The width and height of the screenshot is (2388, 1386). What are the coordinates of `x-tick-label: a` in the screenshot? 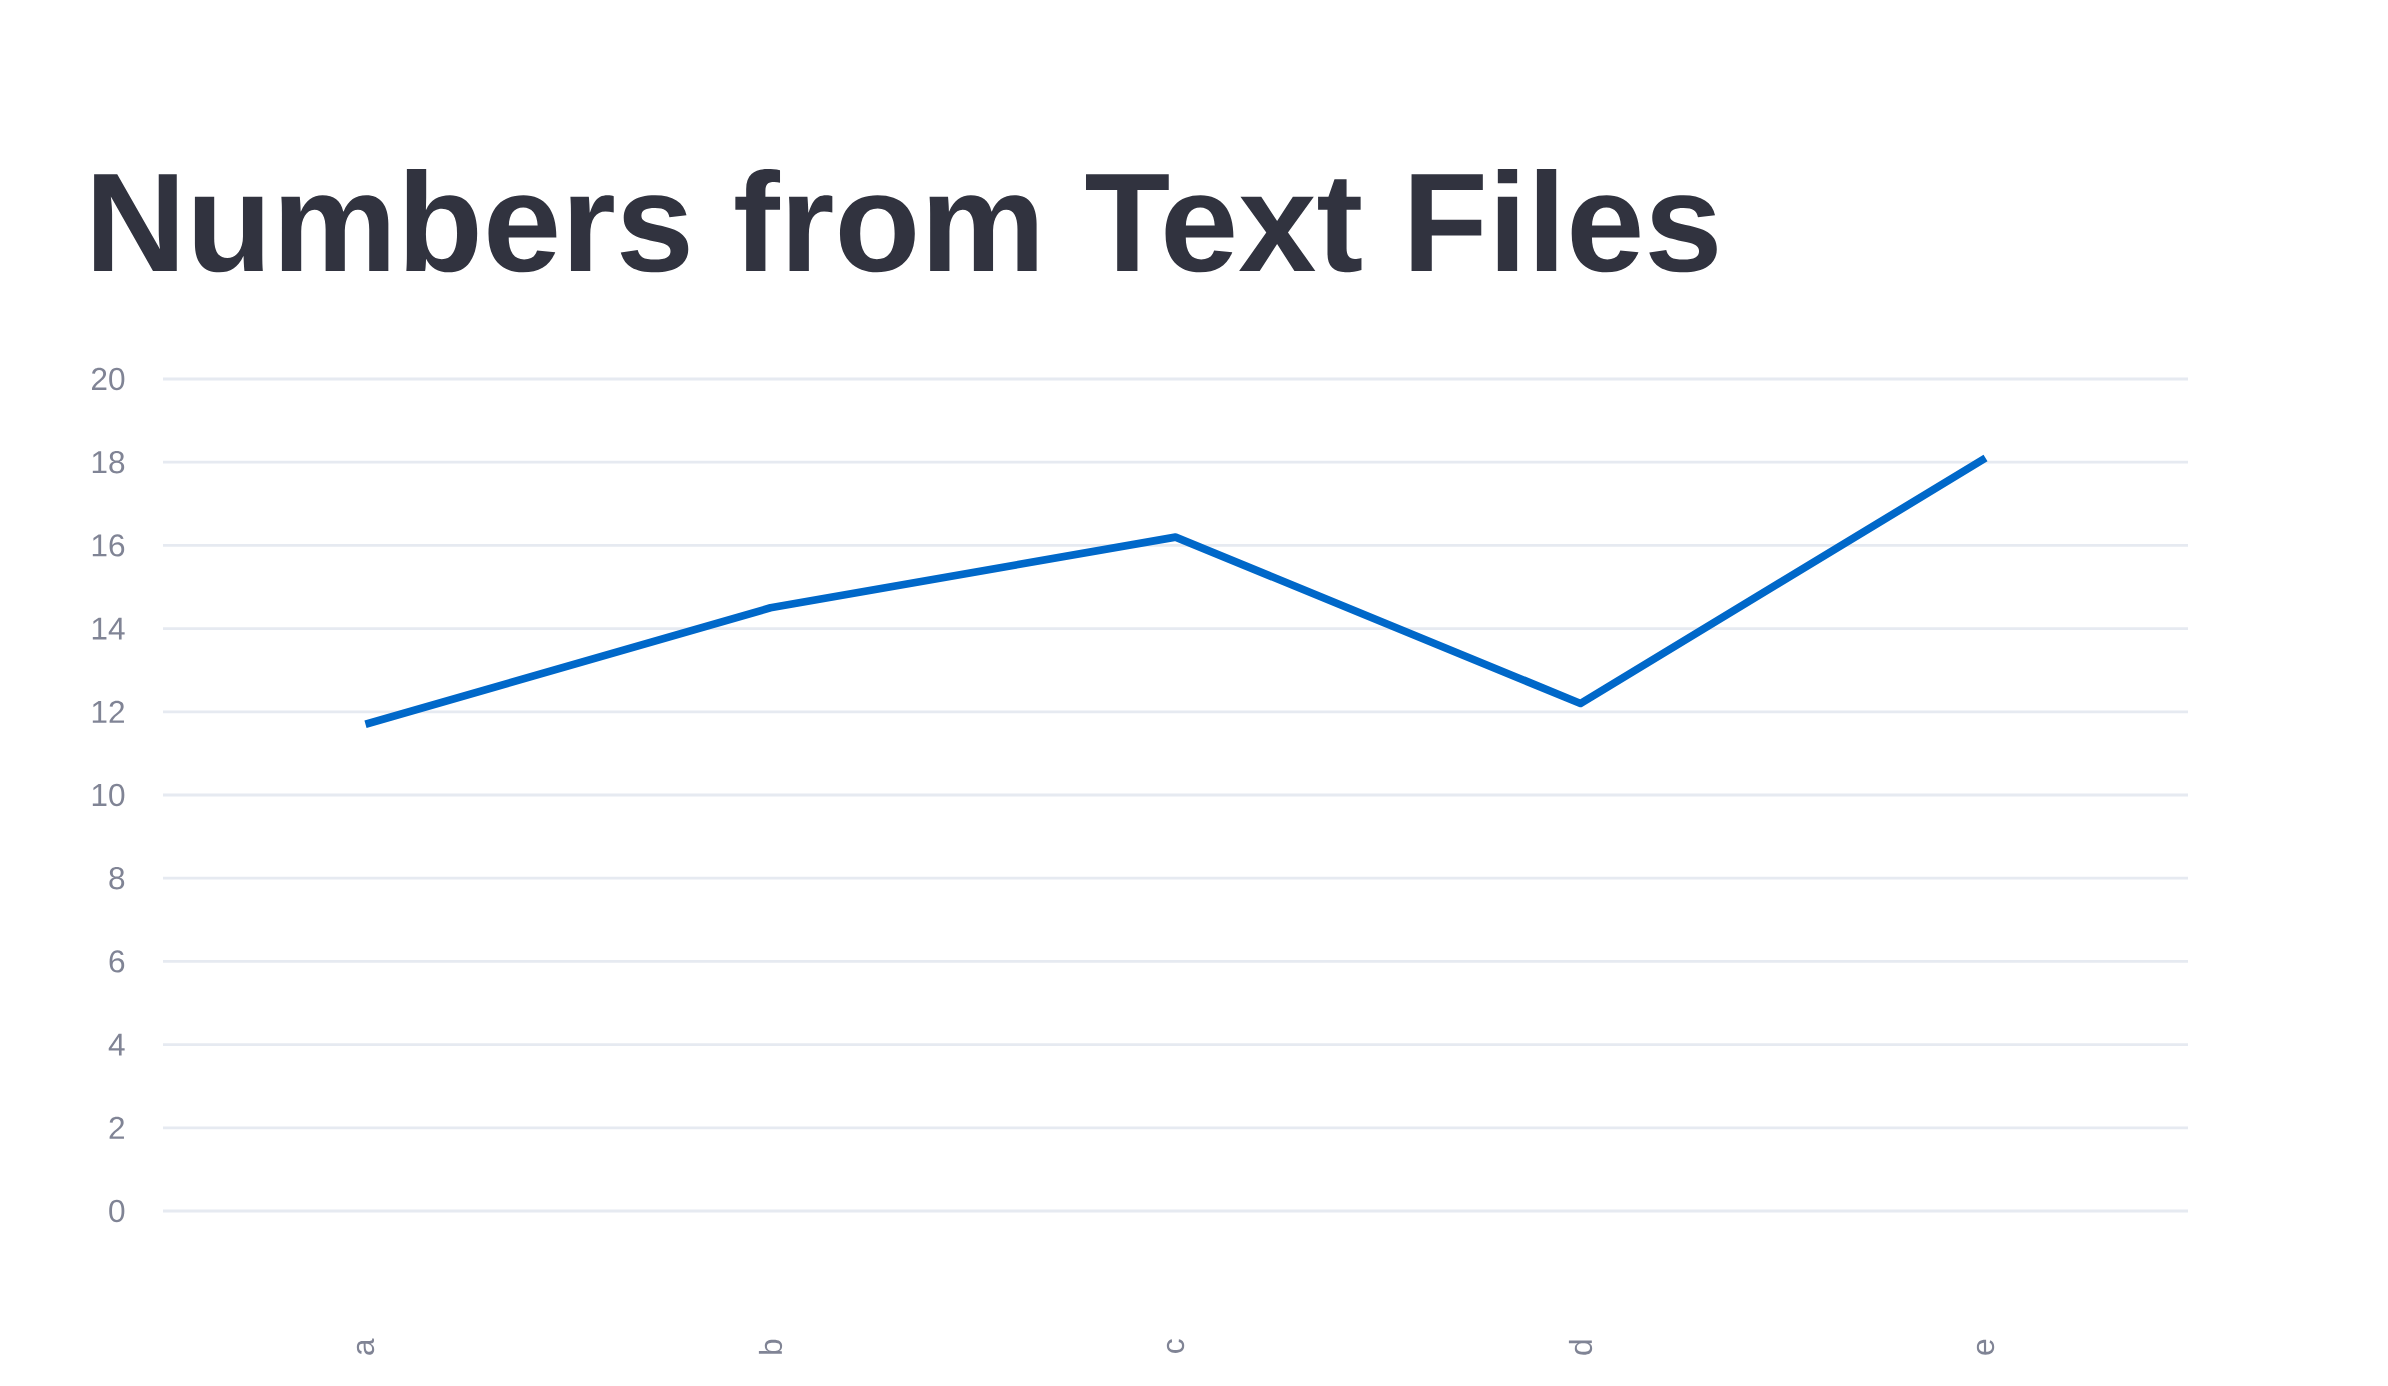 It's located at (365, 1346).